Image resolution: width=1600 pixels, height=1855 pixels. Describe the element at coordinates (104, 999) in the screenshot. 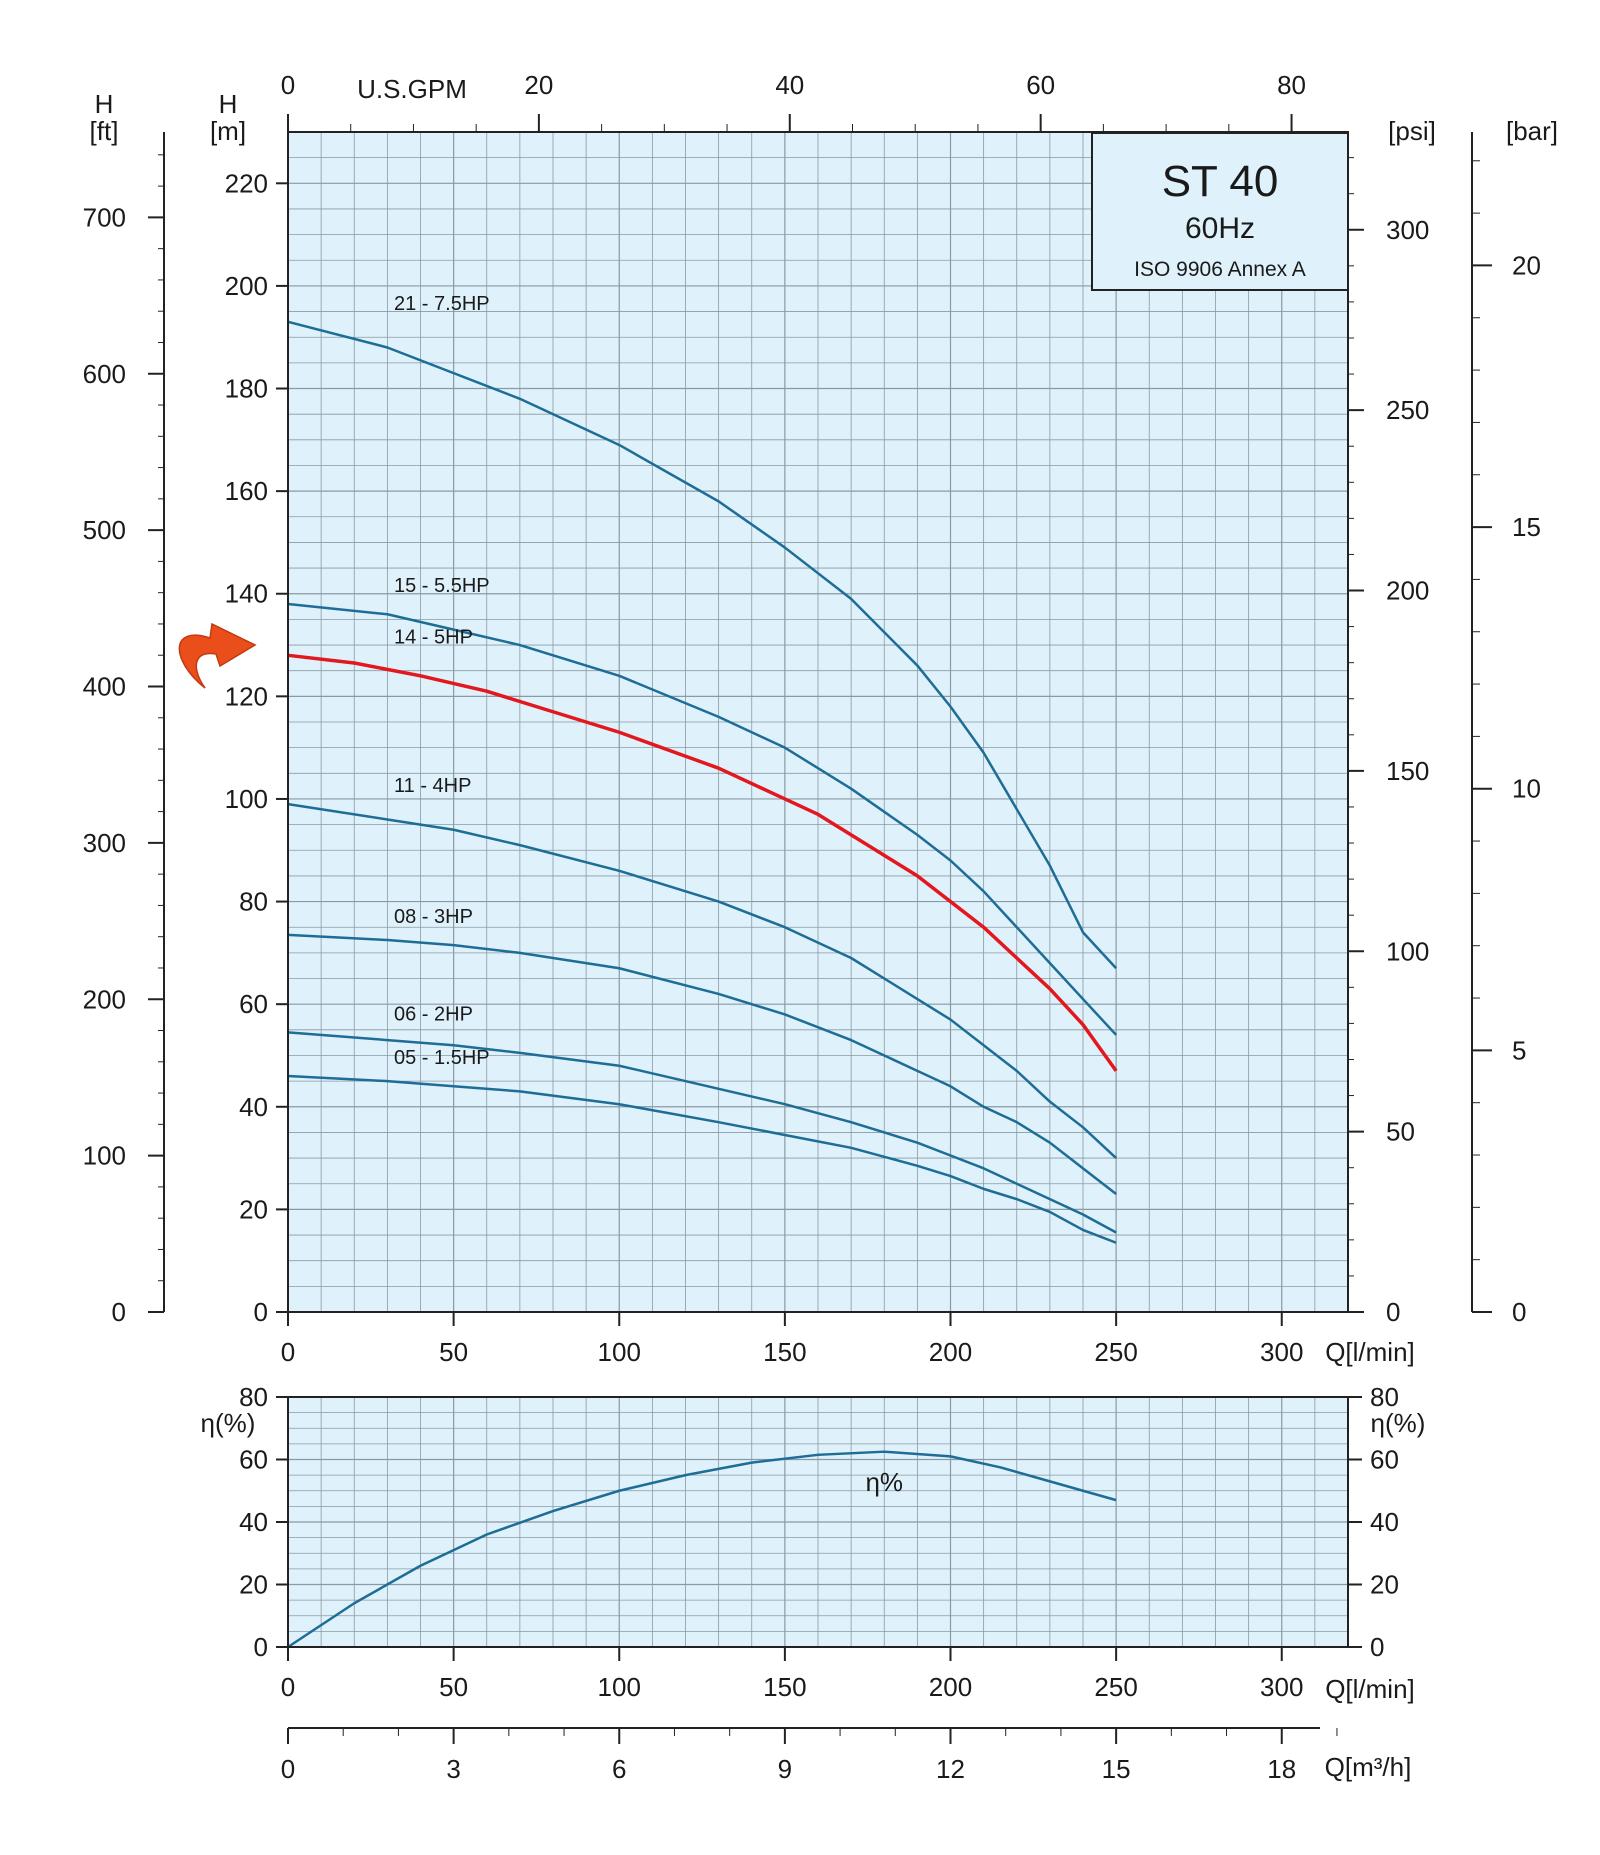

I see `ft-tick-label: 200` at that location.